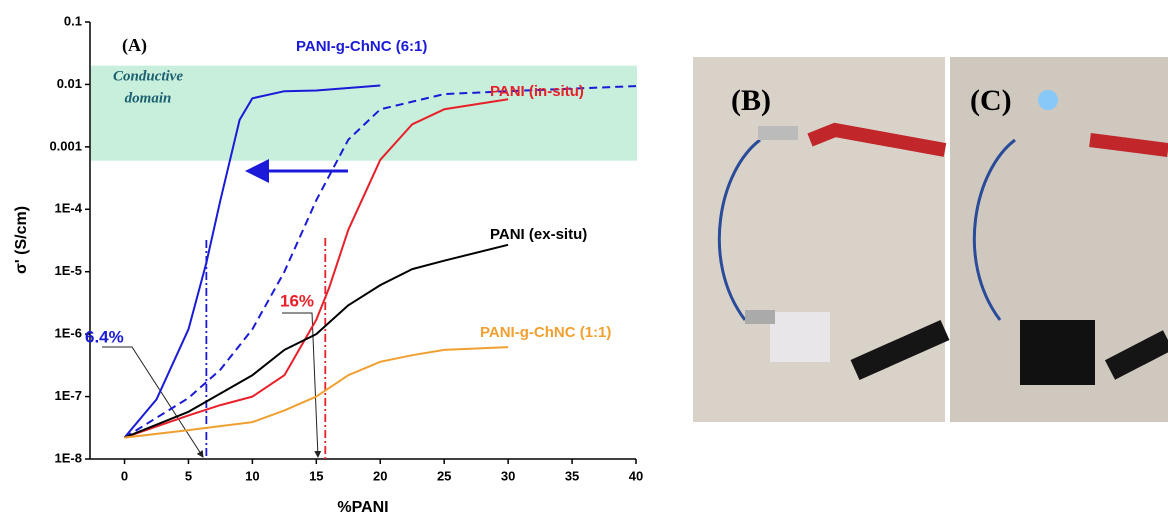  I want to click on y-tick-label: 0.01, so click(69, 83).